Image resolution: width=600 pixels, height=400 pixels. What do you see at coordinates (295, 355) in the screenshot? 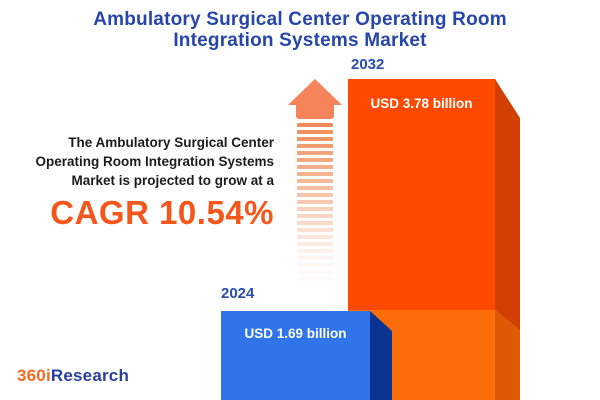
I see `bar-2024-front` at bounding box center [295, 355].